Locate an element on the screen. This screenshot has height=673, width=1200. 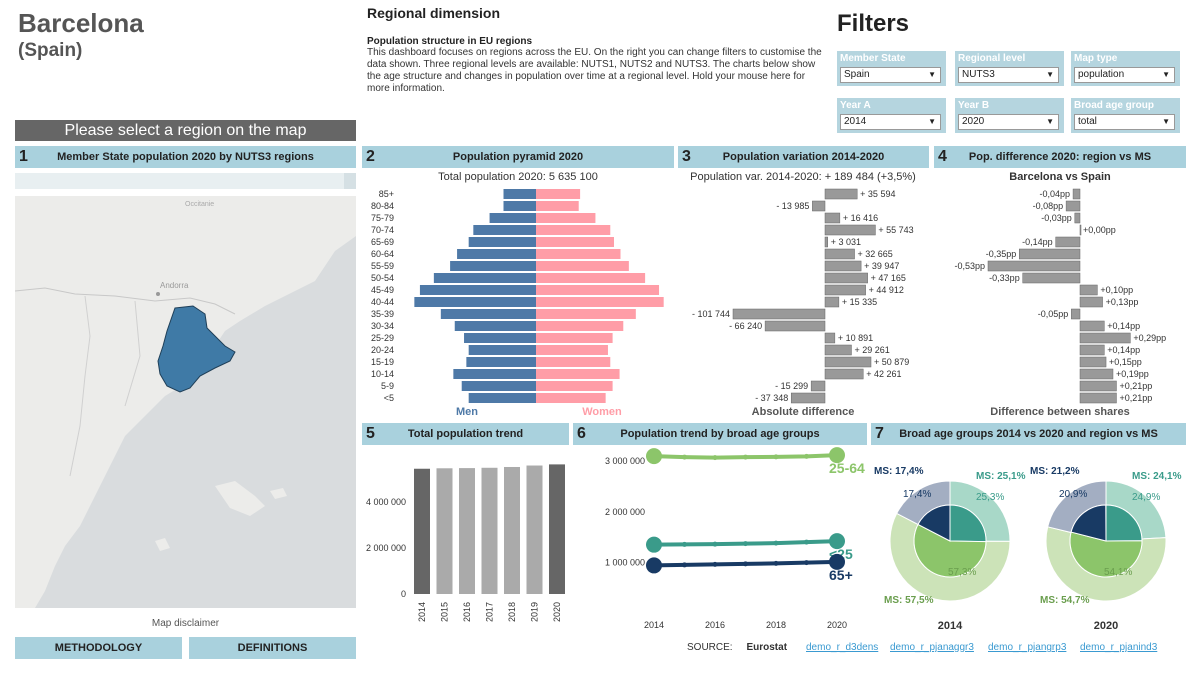
filter-label: Broad age group is located at coordinates (1114, 105).